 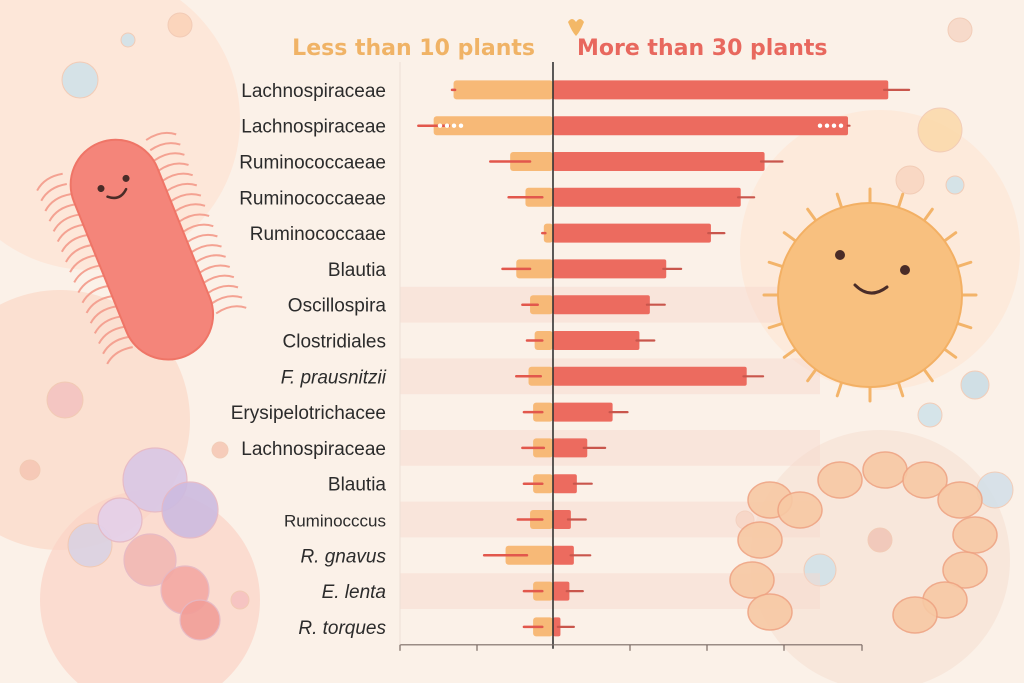 What do you see at coordinates (141, 248) in the screenshot?
I see `rod-bacterium-icon` at bounding box center [141, 248].